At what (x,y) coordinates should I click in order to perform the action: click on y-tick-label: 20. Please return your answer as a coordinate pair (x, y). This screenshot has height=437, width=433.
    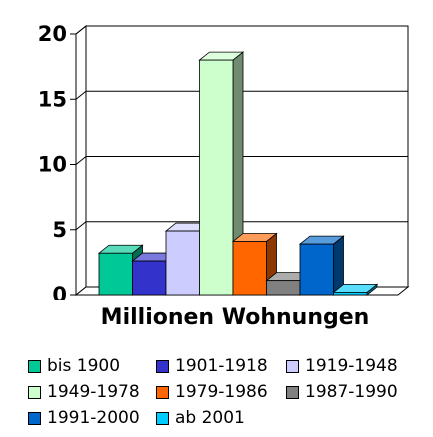
    Looking at the image, I should click on (52, 34).